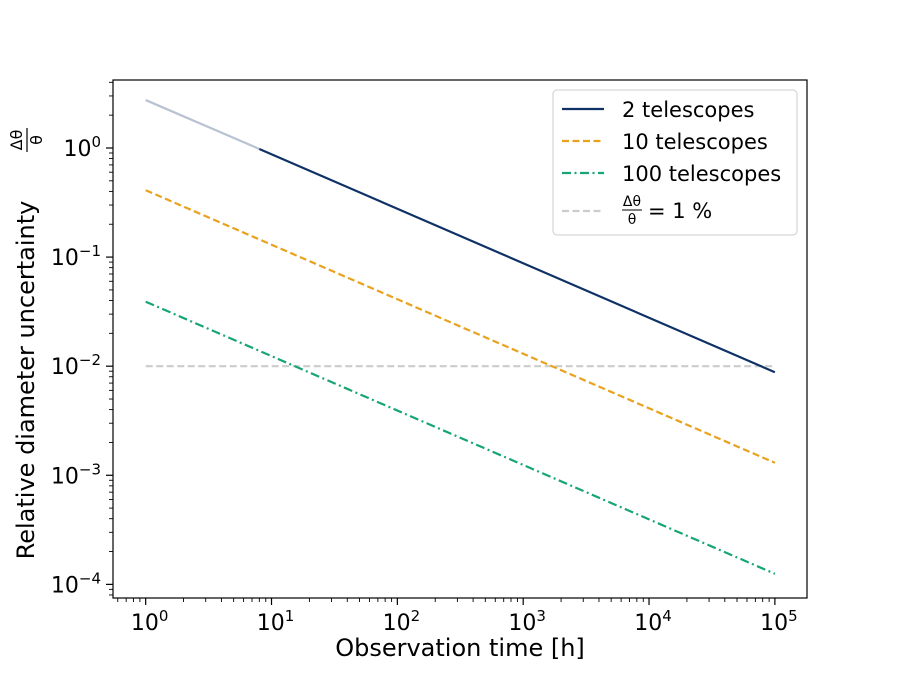  I want to click on y-axis-fraction-denominator: θ, so click(36, 140).